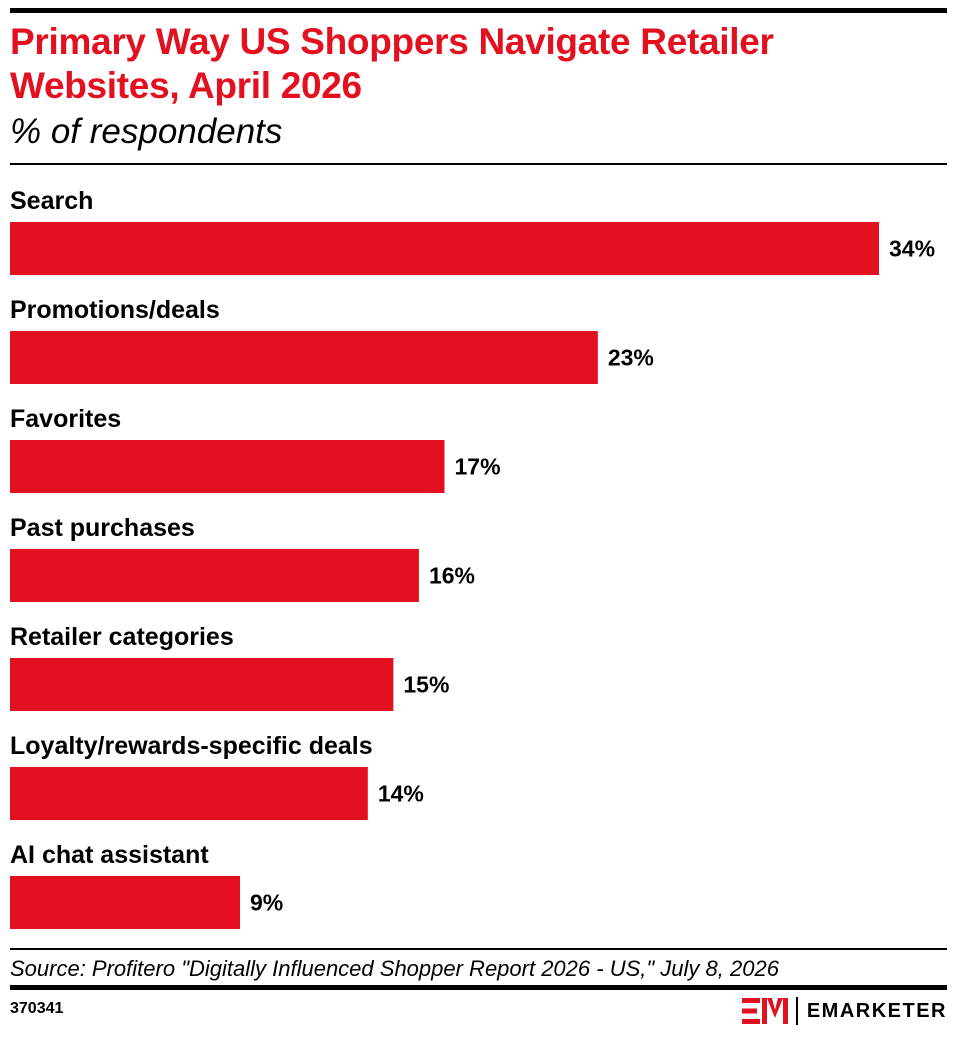 The width and height of the screenshot is (956, 1038). I want to click on bar-group: AI chat assistant 9%, so click(146, 885).